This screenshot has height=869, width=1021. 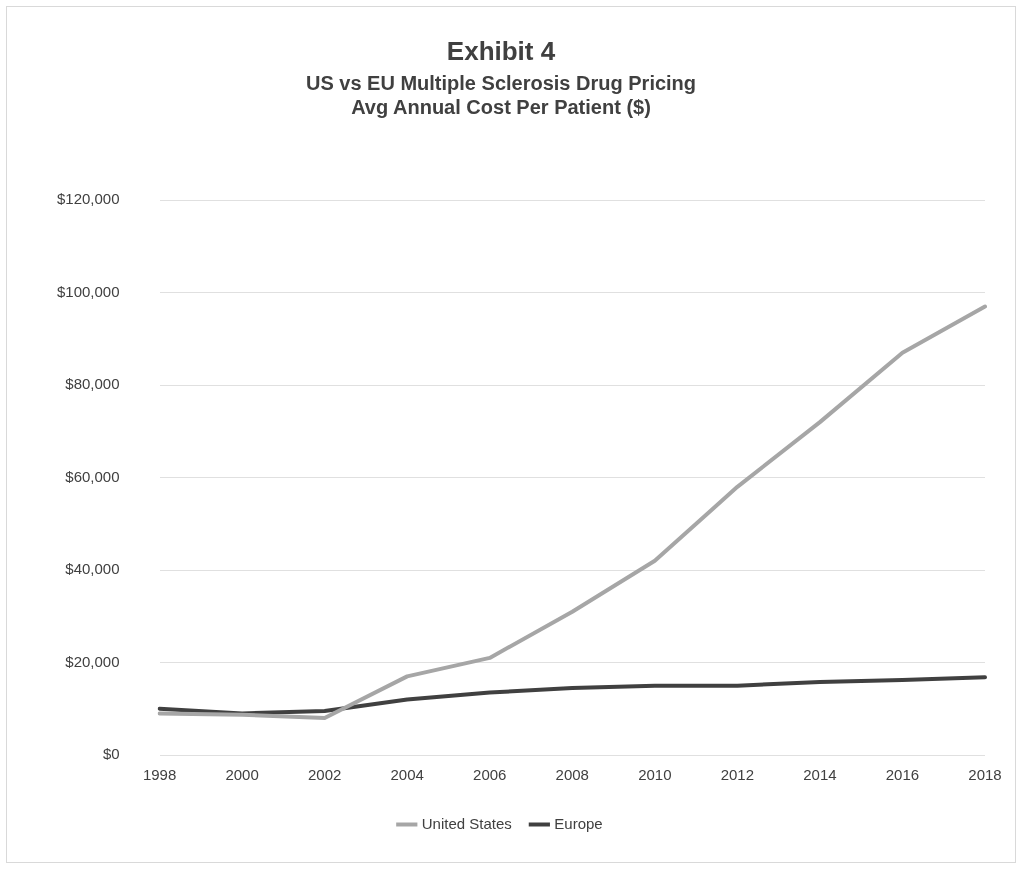 What do you see at coordinates (92, 569) in the screenshot?
I see `y-tick-label: $40,000` at bounding box center [92, 569].